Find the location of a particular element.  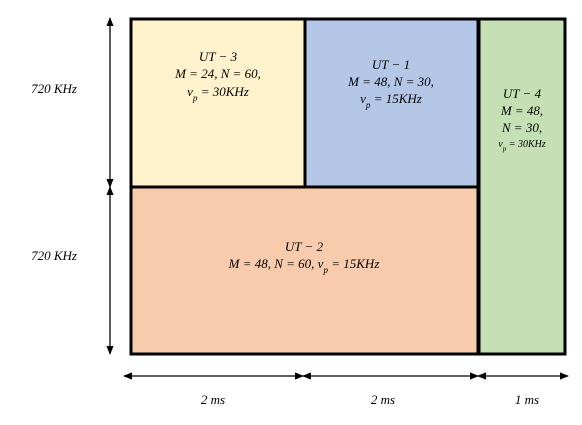

block-text: M = 24, N = 60, is located at coordinates (217, 73).